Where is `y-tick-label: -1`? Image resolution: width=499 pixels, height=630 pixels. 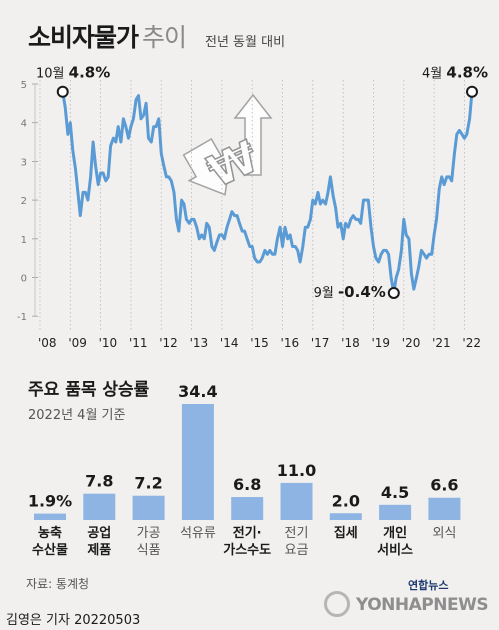
y-tick-label: -1 is located at coordinates (22, 317).